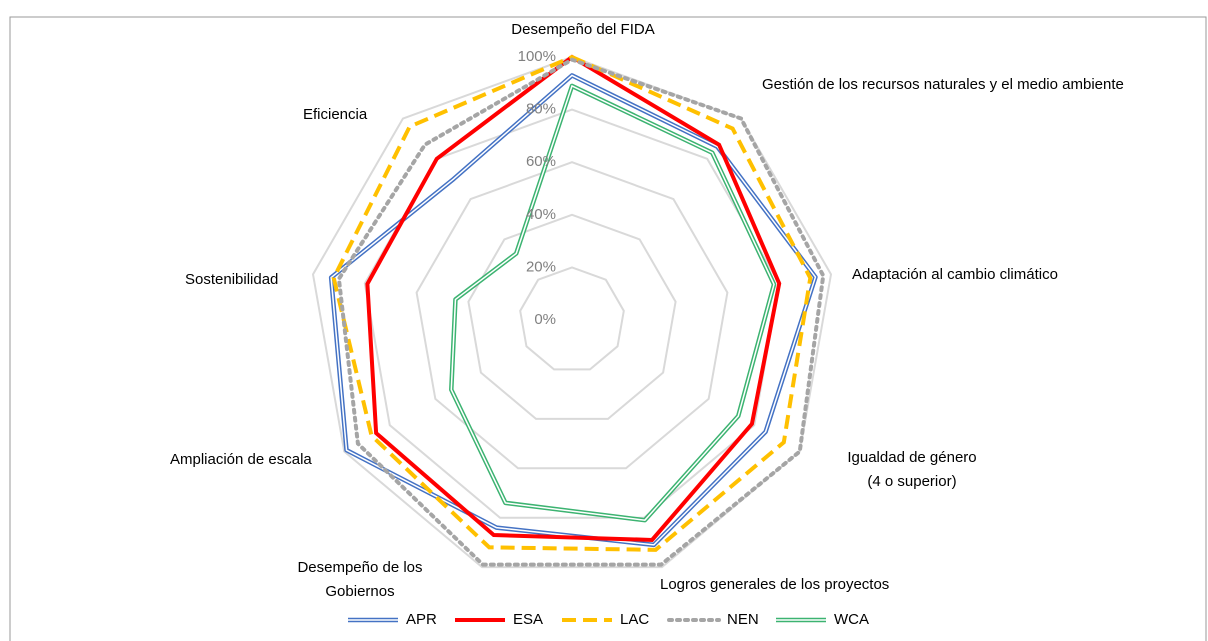 This screenshot has height=641, width=1208. Describe the element at coordinates (955, 274) in the screenshot. I see `axis-label: Adaptación al cambio climático` at that location.